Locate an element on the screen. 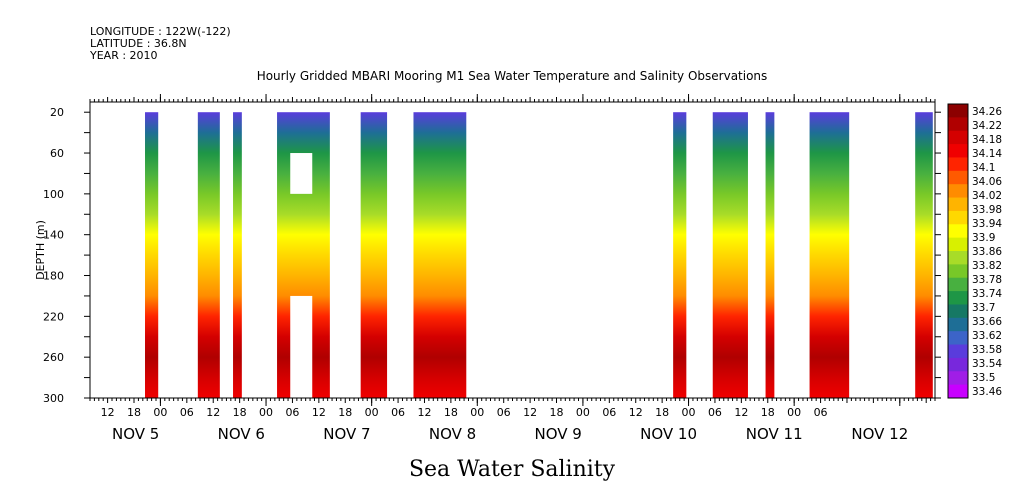  x-day-label: NOV 7 is located at coordinates (346, 434).